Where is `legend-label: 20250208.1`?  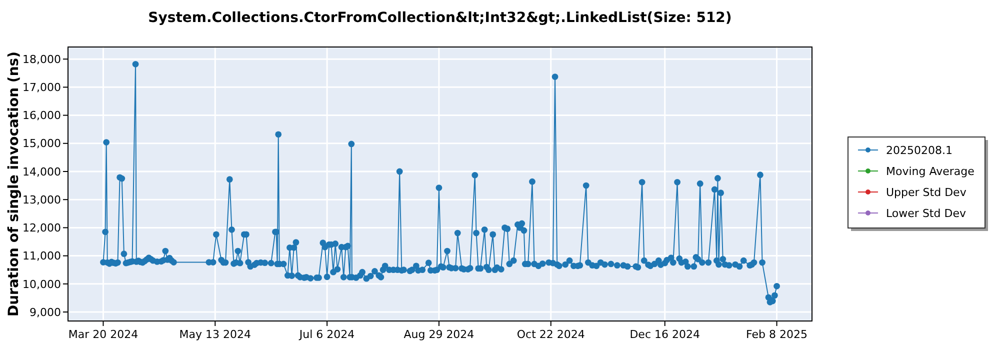 legend-label: 20250208.1 is located at coordinates (919, 150).